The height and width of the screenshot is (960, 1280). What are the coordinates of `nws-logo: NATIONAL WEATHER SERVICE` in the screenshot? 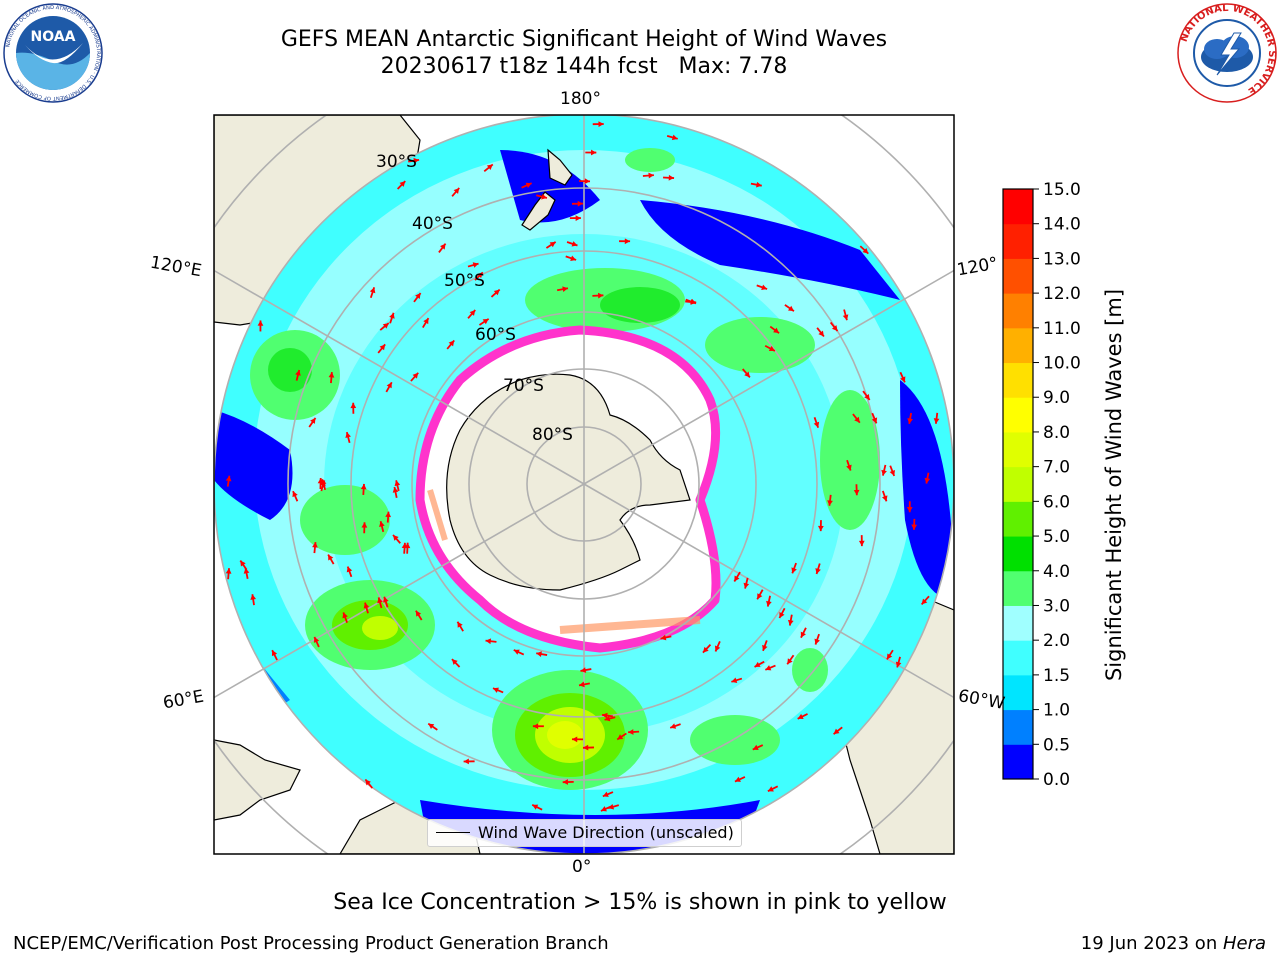 It's located at (1227, 53).